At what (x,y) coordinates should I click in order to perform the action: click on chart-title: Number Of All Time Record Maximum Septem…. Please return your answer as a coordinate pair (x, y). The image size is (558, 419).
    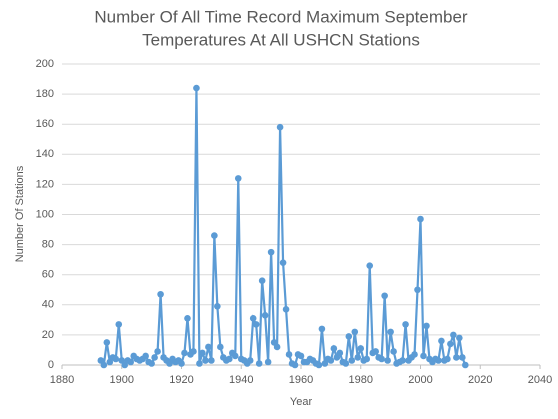
    Looking at the image, I should click on (281, 16).